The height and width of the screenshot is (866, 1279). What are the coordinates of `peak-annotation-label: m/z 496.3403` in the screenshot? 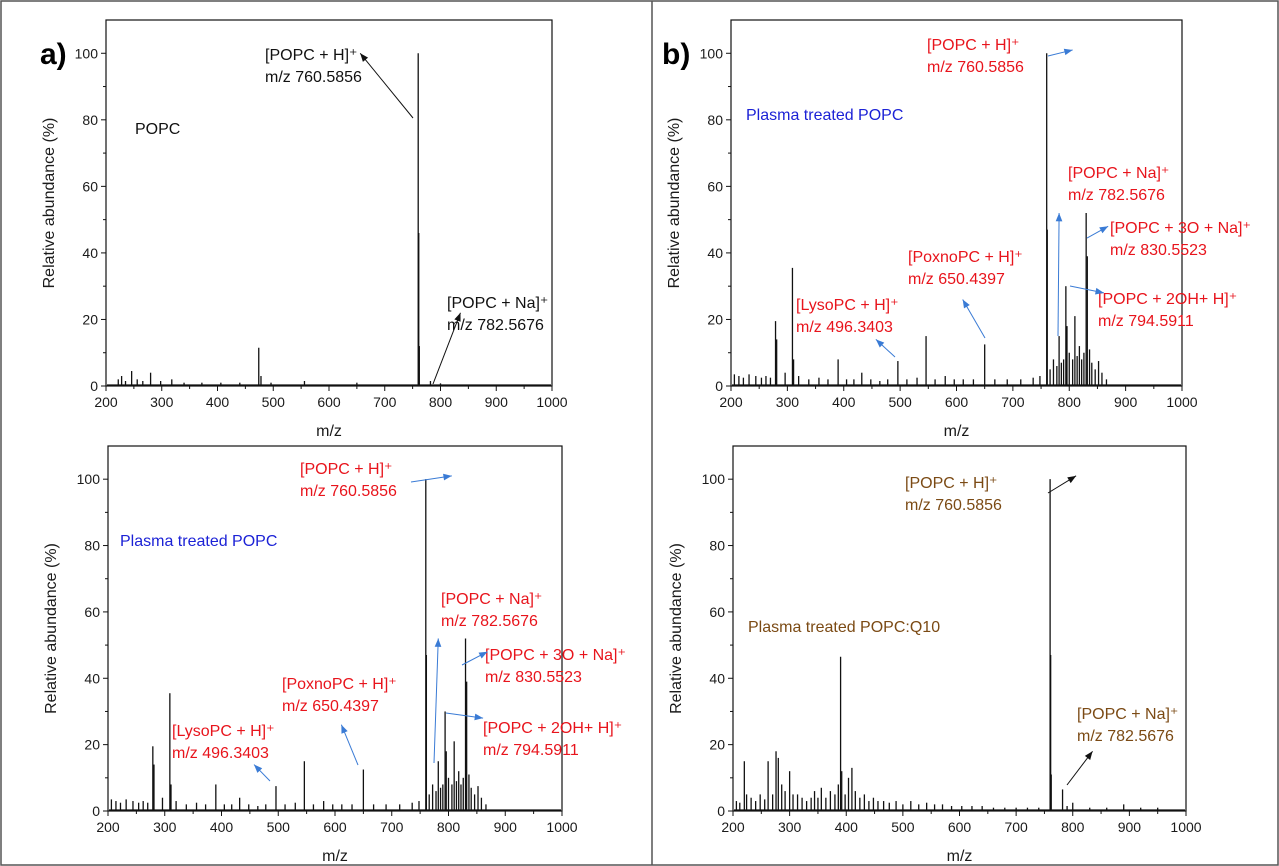 It's located at (844, 327).